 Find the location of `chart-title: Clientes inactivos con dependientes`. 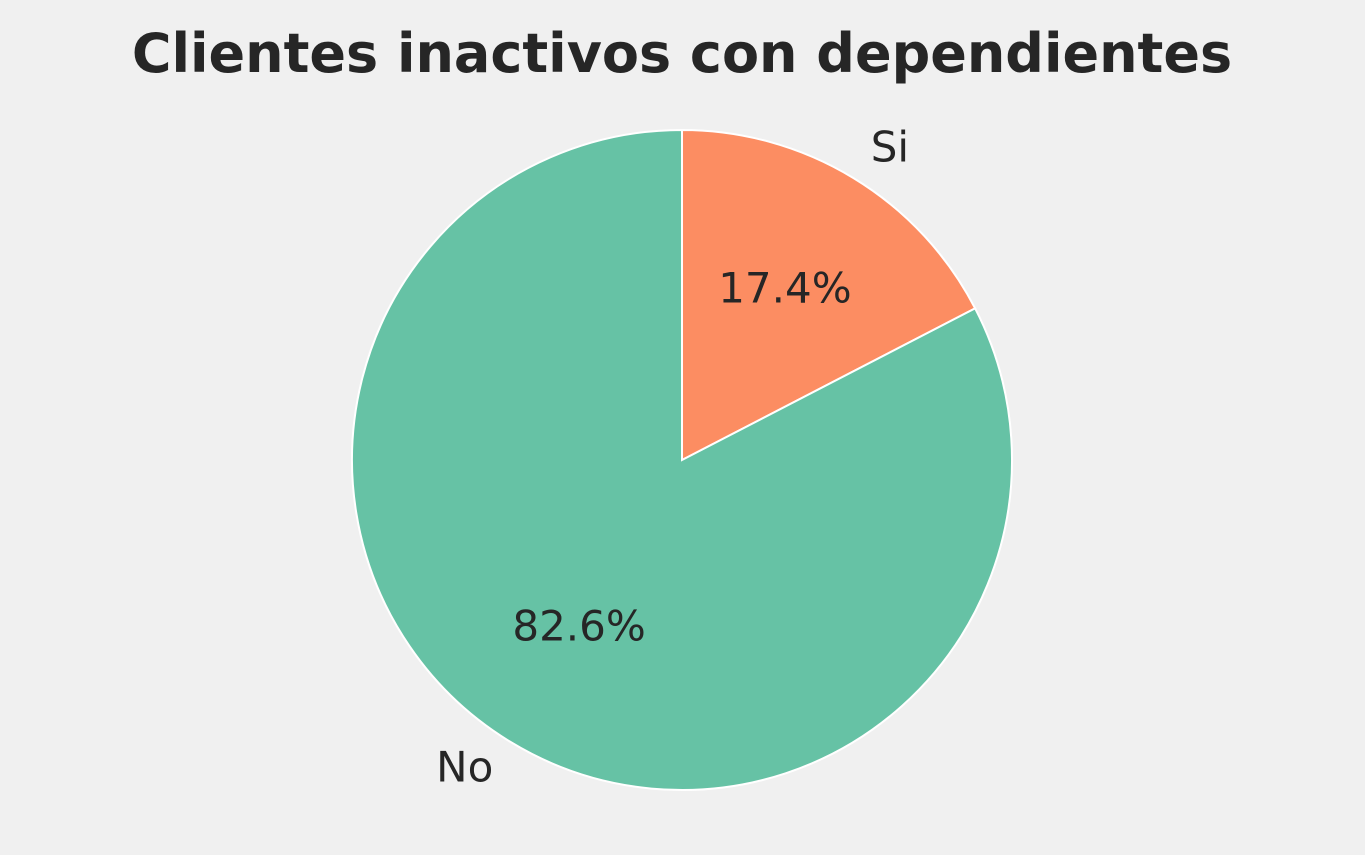

chart-title: Clientes inactivos con dependientes is located at coordinates (682, 53).